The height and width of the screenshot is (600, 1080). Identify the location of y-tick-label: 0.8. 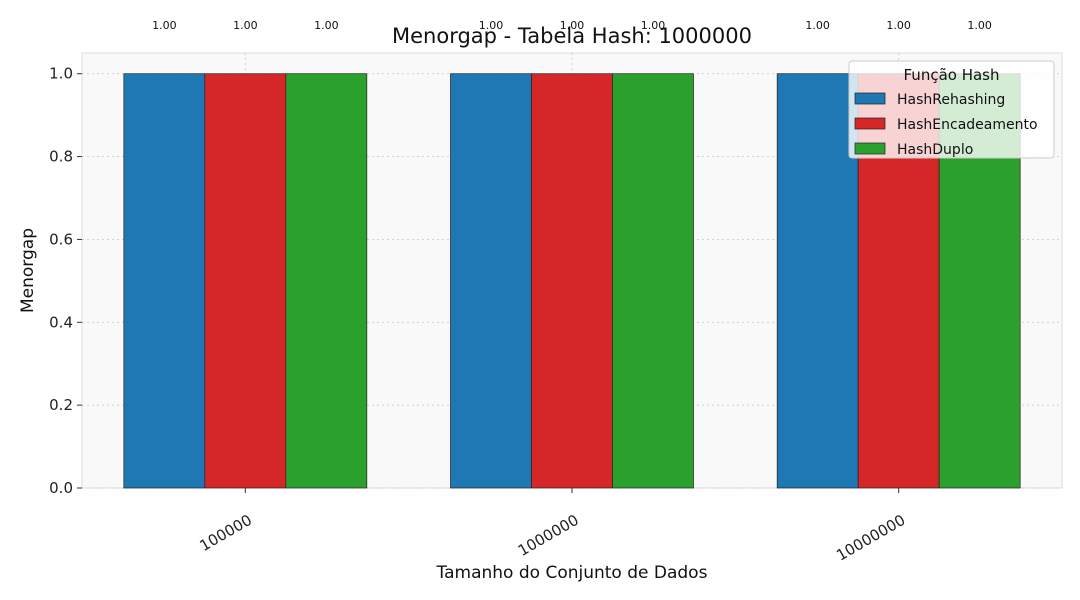
(61, 157).